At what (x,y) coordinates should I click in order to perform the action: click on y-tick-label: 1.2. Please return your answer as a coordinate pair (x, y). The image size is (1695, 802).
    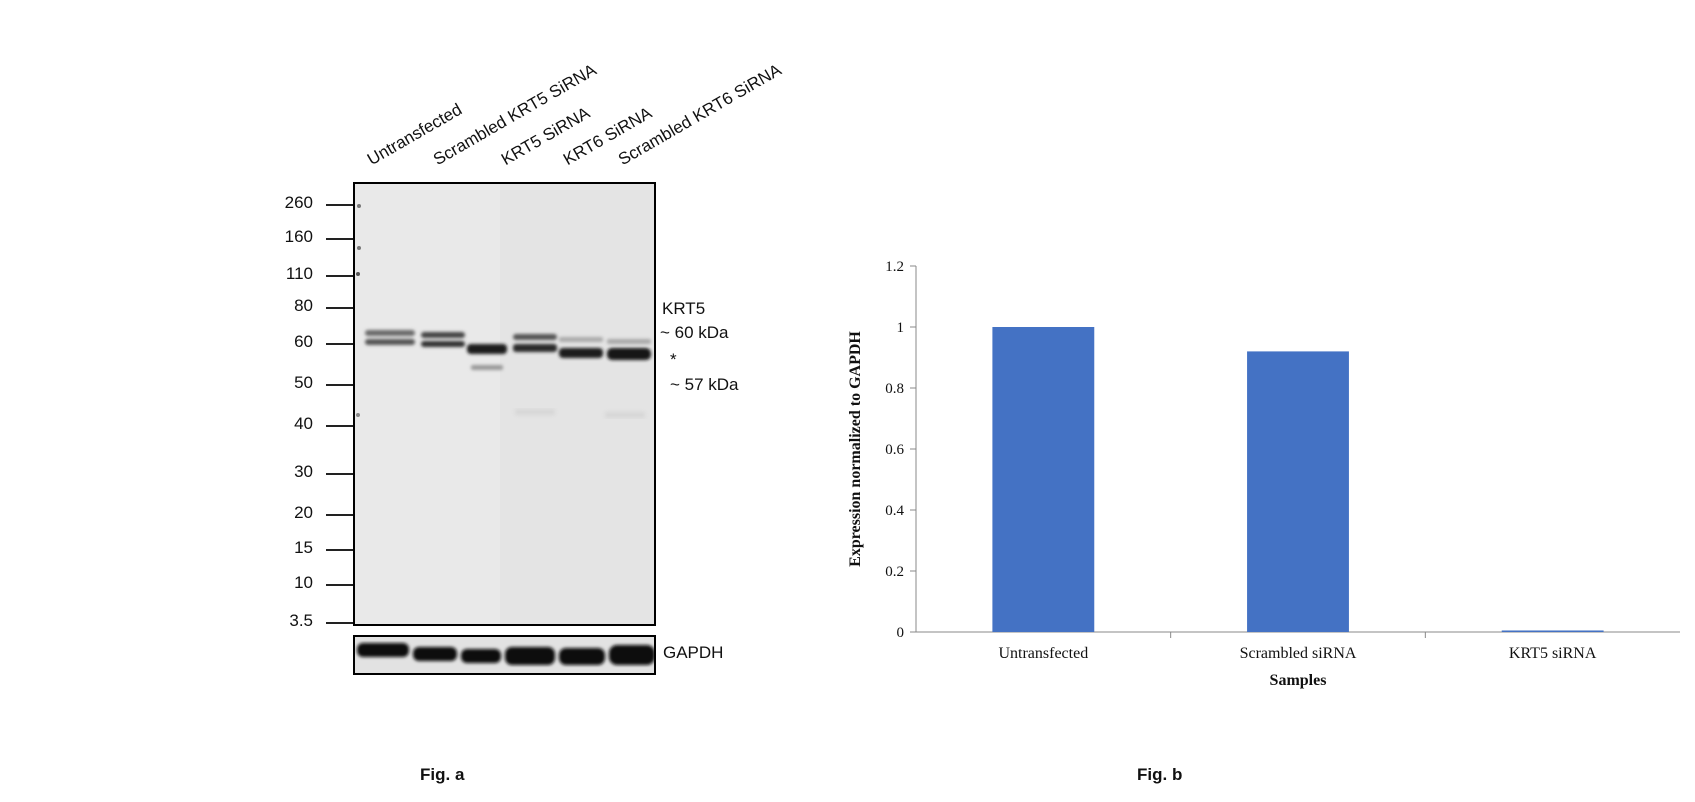
    Looking at the image, I should click on (894, 267).